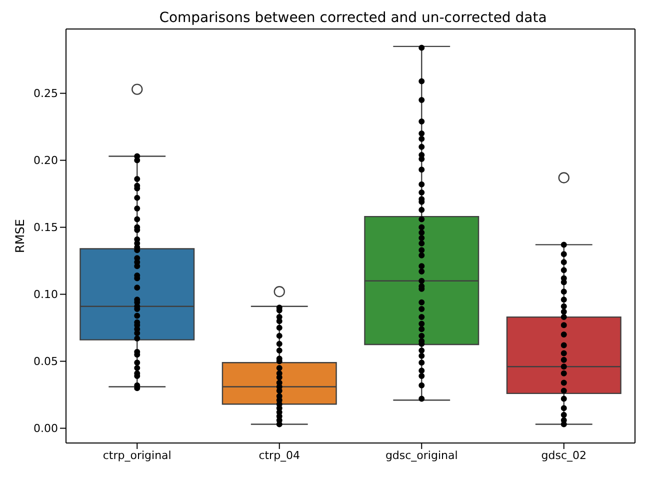  Describe the element at coordinates (46, 361) in the screenshot. I see `y-tick-label: 0.05` at that location.